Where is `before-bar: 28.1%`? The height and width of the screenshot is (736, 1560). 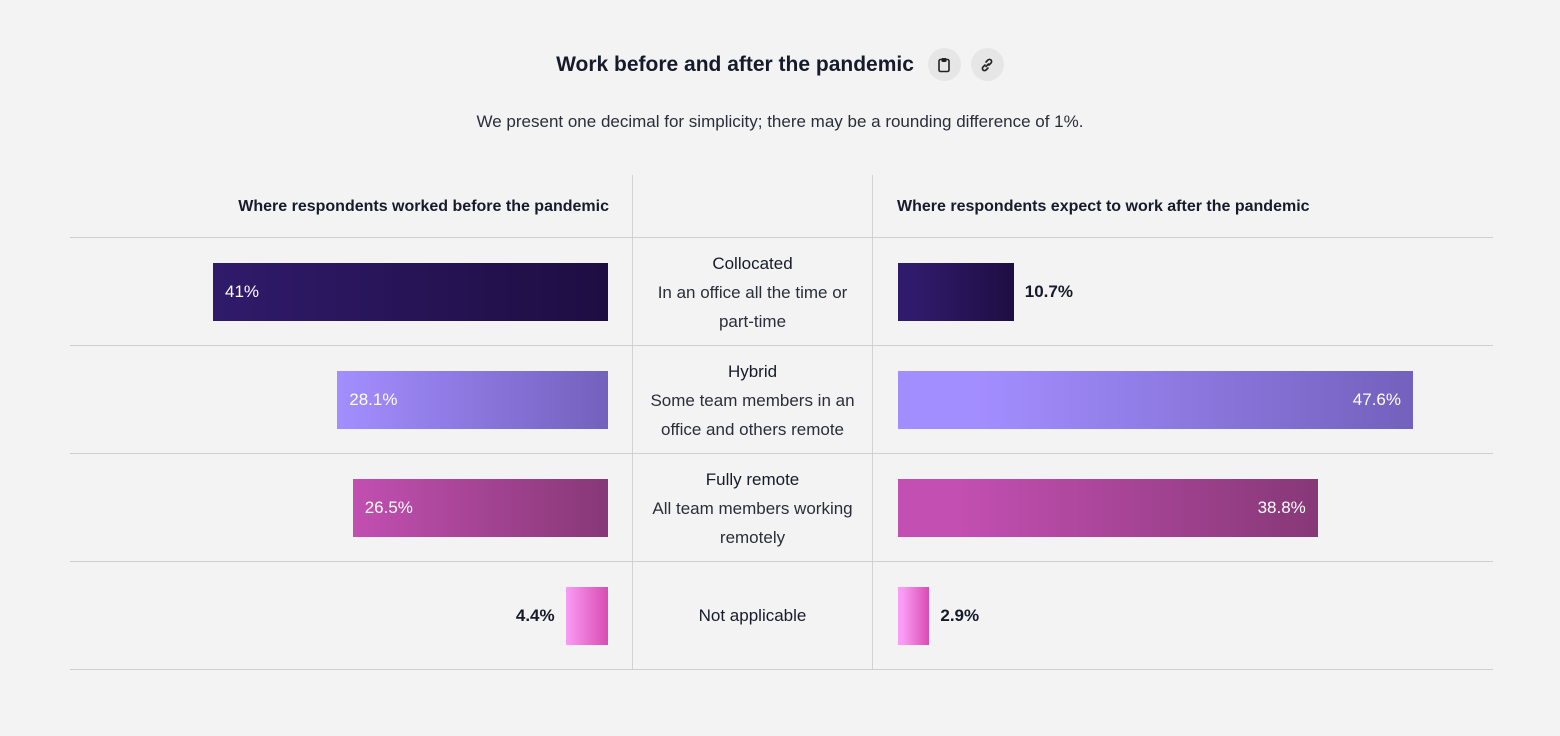 before-bar: 28.1% is located at coordinates (472, 400).